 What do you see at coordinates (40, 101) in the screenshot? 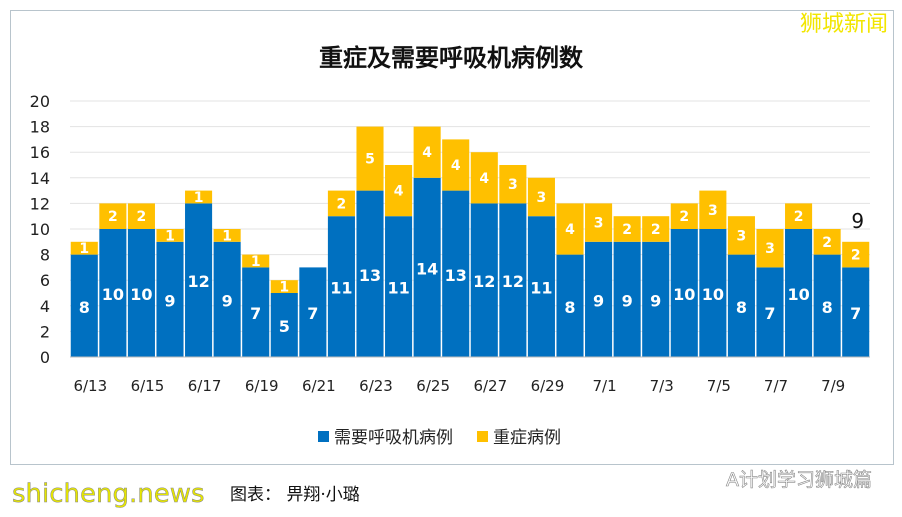
I see `y-tick-label: 20` at bounding box center [40, 101].